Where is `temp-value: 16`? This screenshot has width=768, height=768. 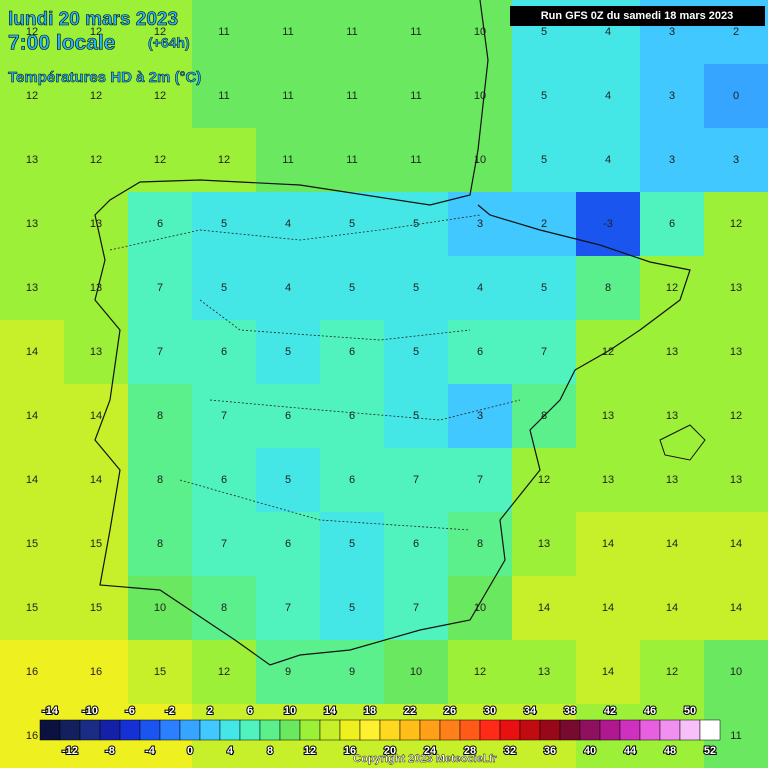 temp-value: 16 is located at coordinates (32, 736).